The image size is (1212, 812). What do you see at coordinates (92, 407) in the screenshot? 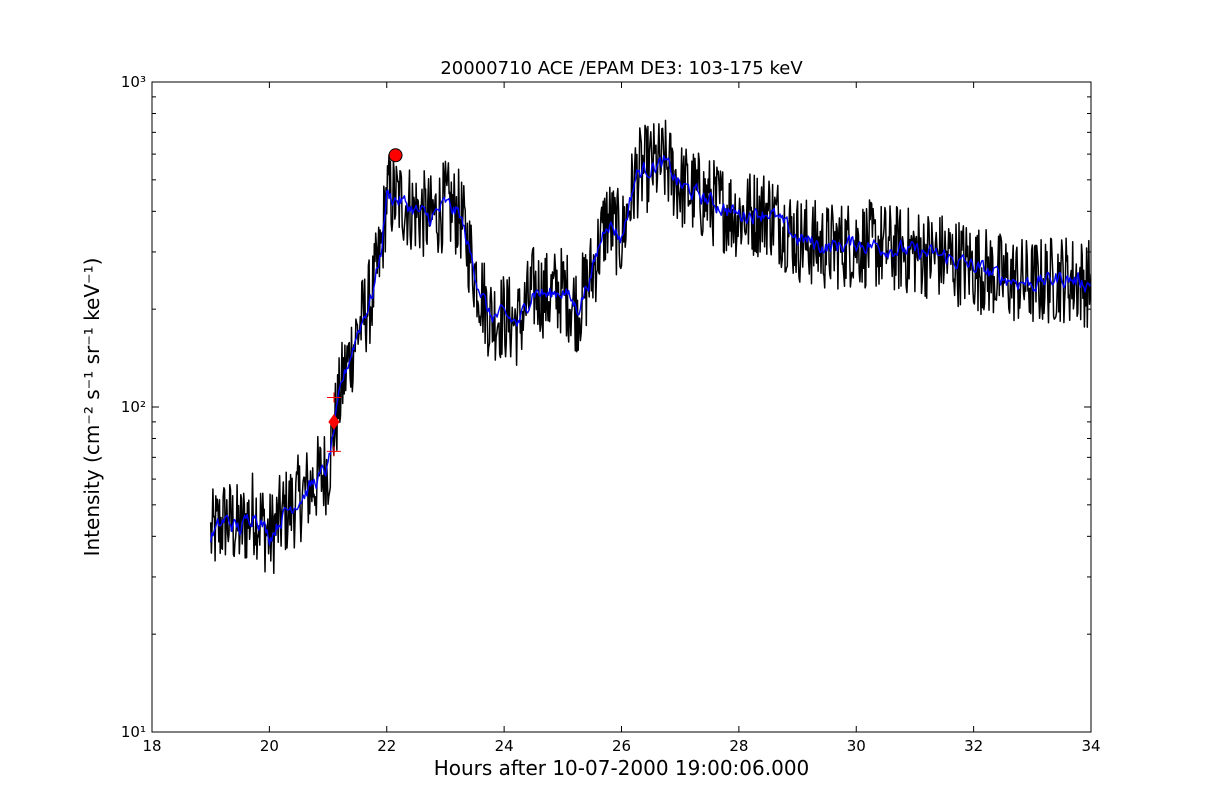
I see `y-axis-label: Intensity (cm⁻² s⁻¹ sr⁻¹ keV⁻¹)` at bounding box center [92, 407].